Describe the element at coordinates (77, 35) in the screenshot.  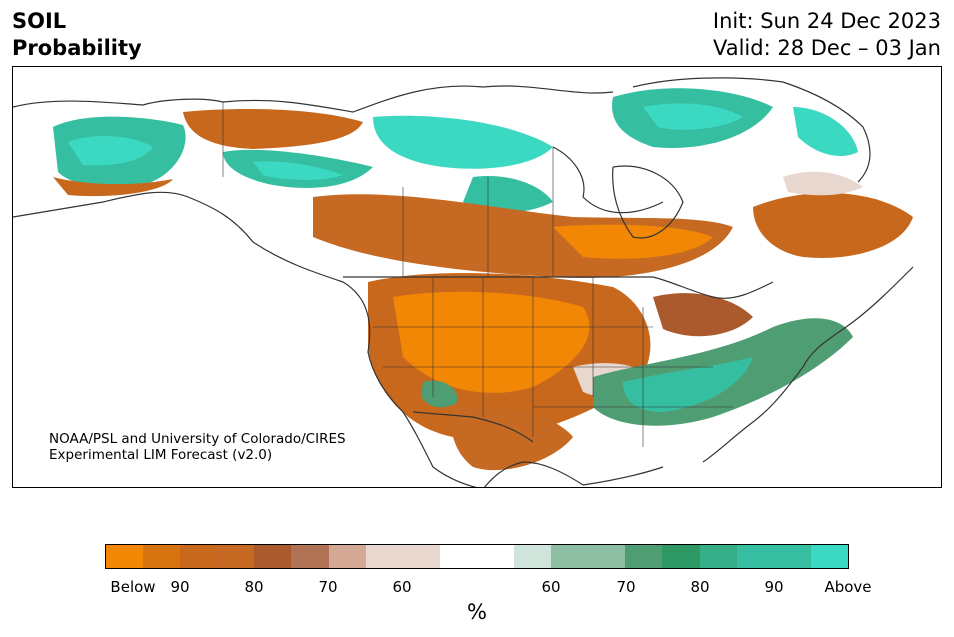
I see `map-title: SOIL Probability` at that location.